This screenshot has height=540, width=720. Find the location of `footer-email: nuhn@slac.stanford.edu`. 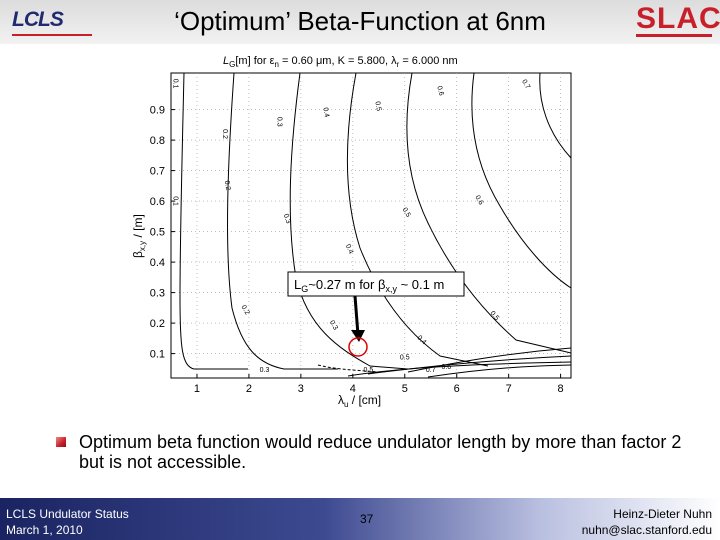

footer-email: nuhn@slac.stanford.edu is located at coordinates (646, 530).